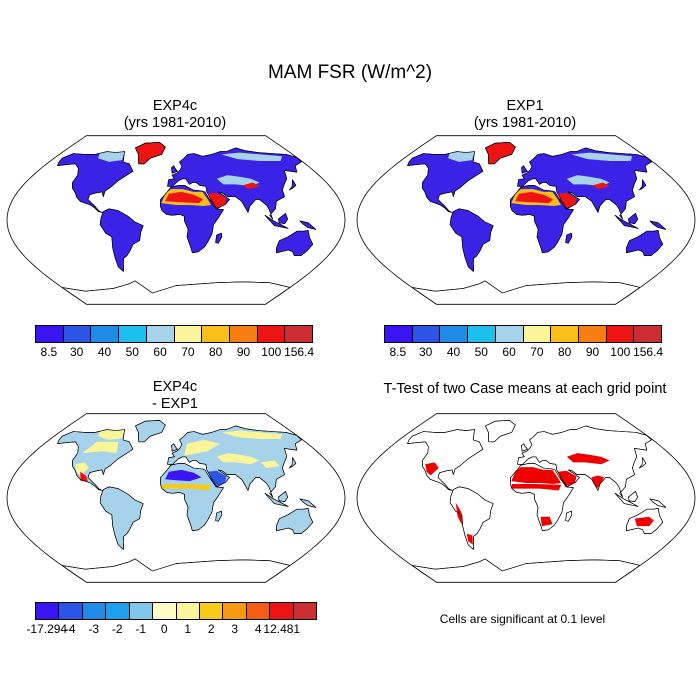  What do you see at coordinates (252, 434) in the screenshot?
I see `region-siberia-north` at bounding box center [252, 434].